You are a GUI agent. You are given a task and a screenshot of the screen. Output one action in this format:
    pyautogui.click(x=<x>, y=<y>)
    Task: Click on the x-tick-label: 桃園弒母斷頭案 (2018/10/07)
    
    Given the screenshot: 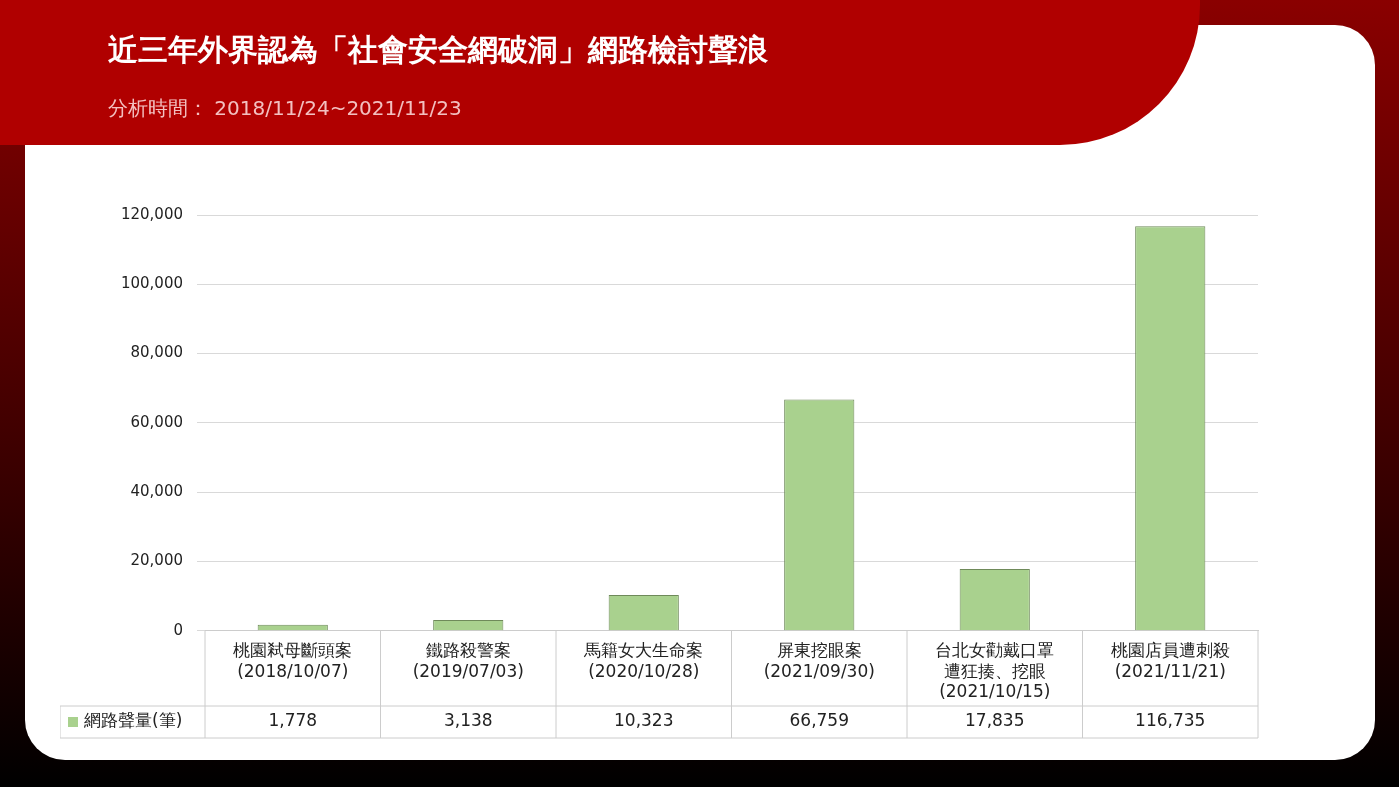 What is the action you would take?
    pyautogui.click(x=293, y=660)
    